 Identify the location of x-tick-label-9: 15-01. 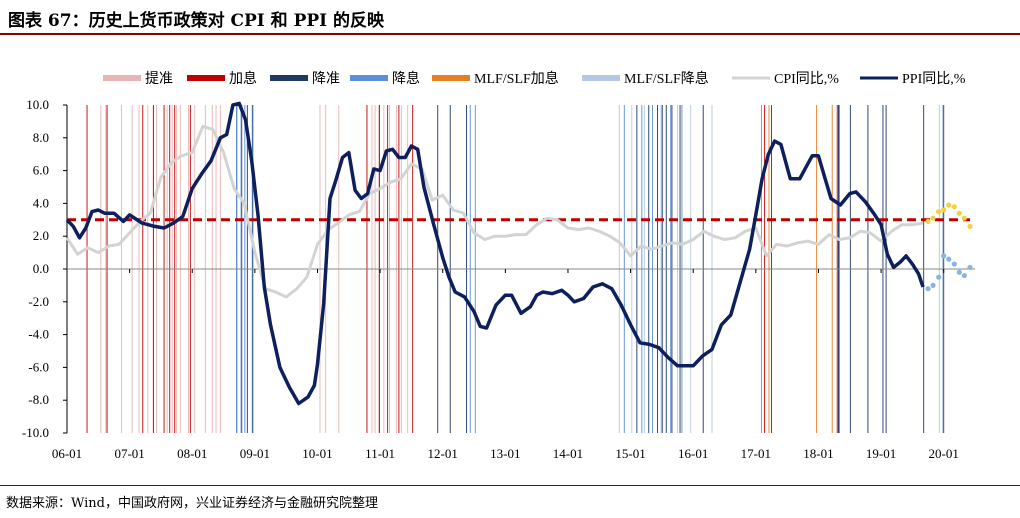
(630, 453).